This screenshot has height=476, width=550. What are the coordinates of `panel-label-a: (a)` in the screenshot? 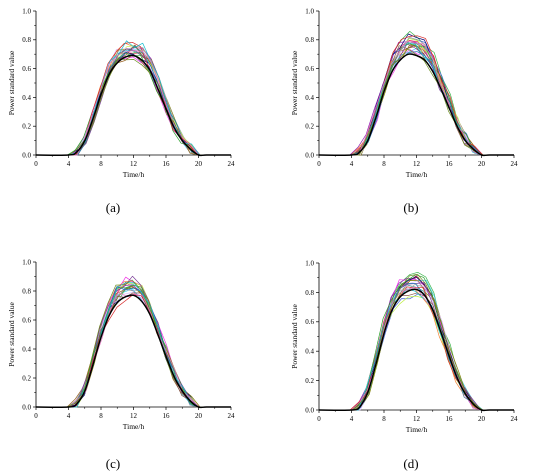 It's located at (113, 207).